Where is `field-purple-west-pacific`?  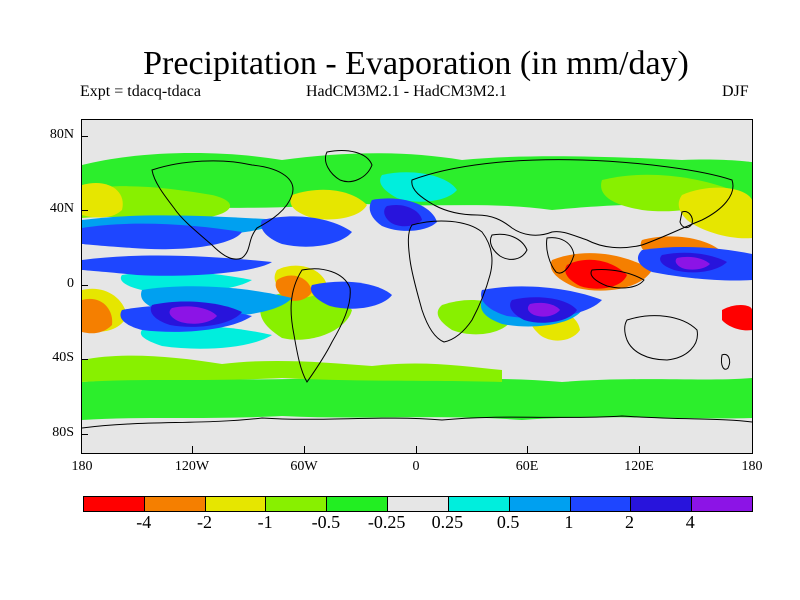 field-purple-west-pacific is located at coordinates (692, 263).